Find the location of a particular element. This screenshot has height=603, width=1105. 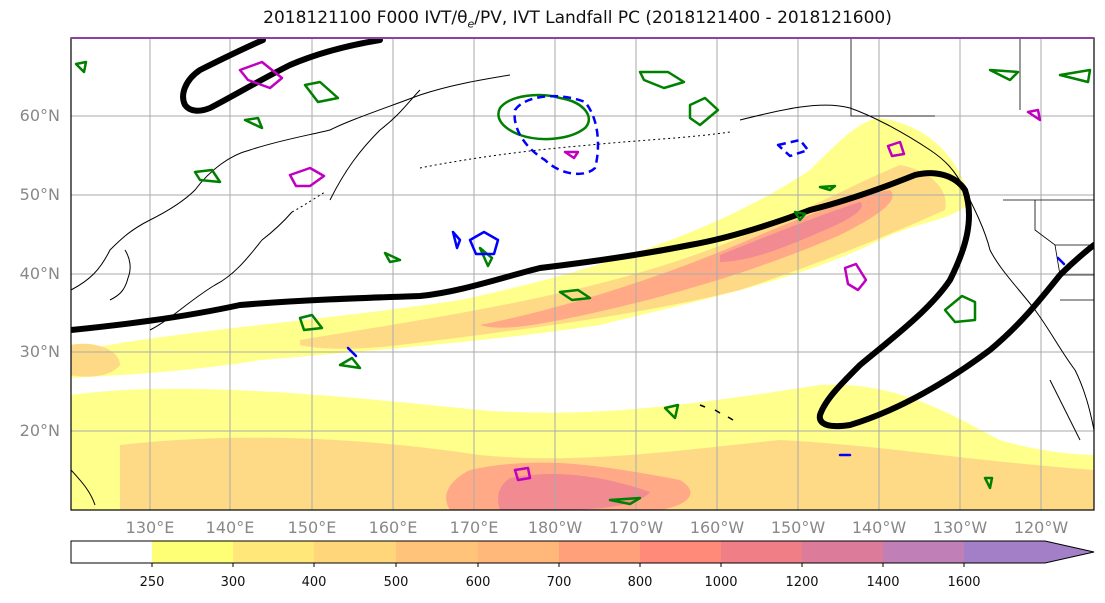

lat-label-50n: 50°N is located at coordinates (39, 194).